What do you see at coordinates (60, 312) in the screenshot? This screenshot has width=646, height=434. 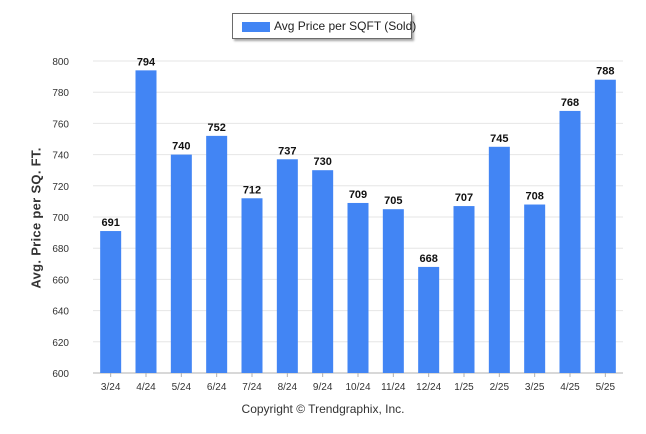 I see `y-tick-label: 640` at bounding box center [60, 312].